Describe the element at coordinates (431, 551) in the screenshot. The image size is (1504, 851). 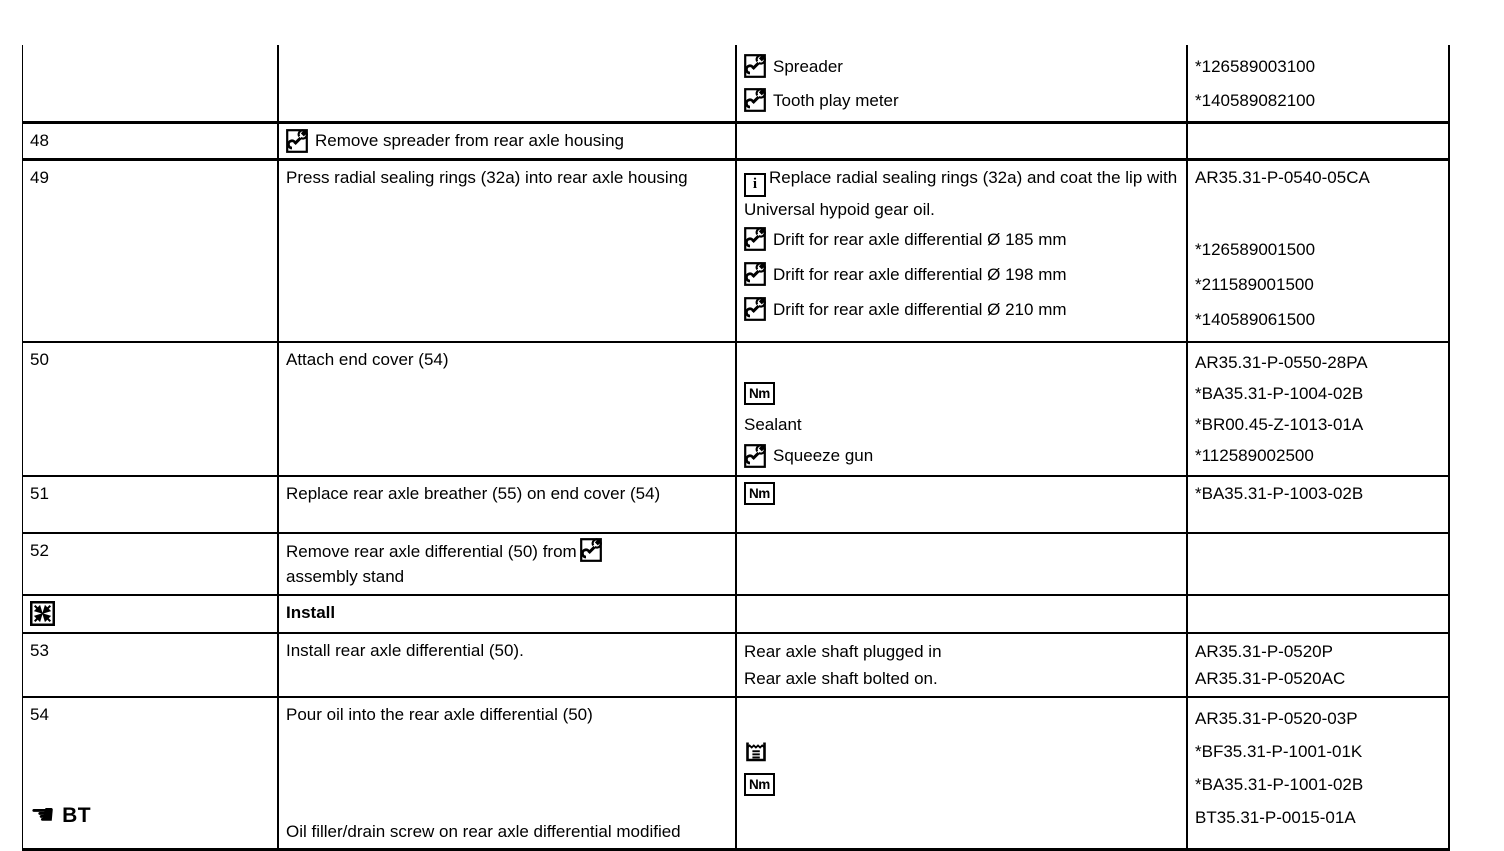
I see `action-text-before: Remove rear axle differential (50) from` at that location.